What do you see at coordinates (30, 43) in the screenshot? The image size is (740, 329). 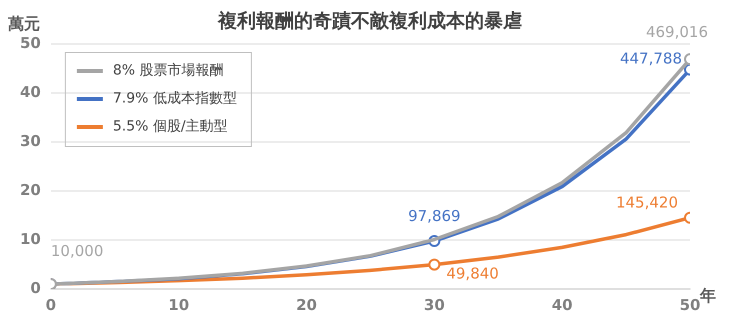 I see `y-tick-label: 50` at bounding box center [30, 43].